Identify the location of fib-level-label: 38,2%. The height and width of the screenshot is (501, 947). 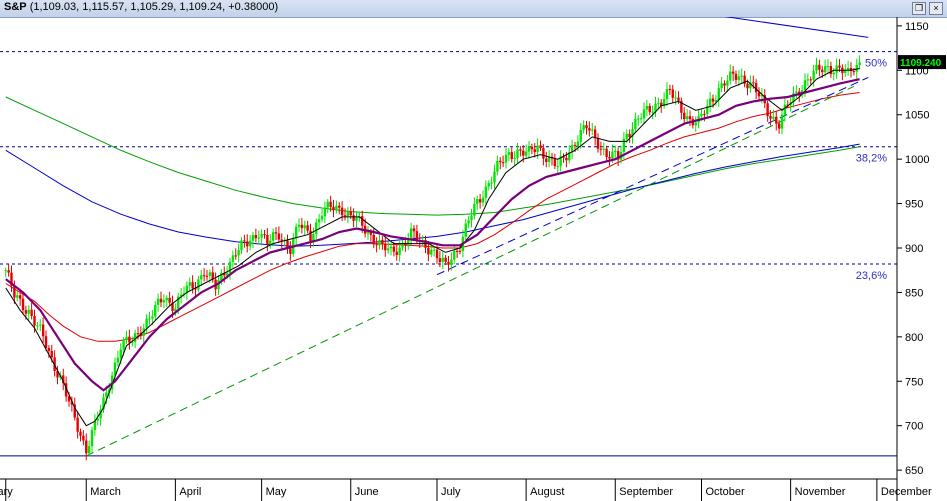
(871, 159).